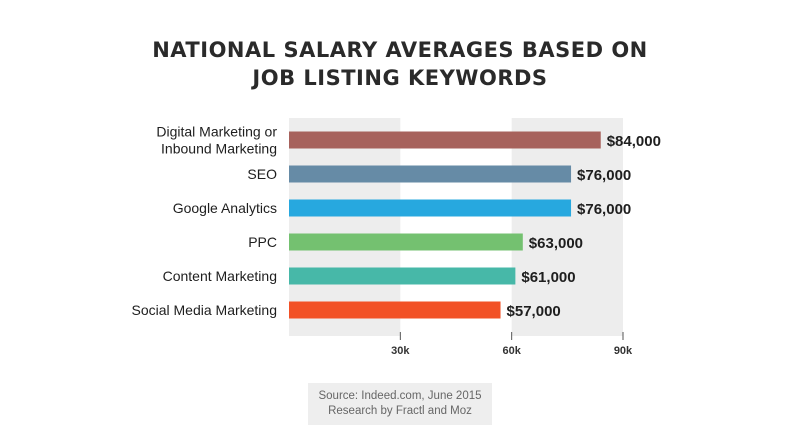 The height and width of the screenshot is (443, 800). I want to click on value-label: $61,000, so click(548, 277).